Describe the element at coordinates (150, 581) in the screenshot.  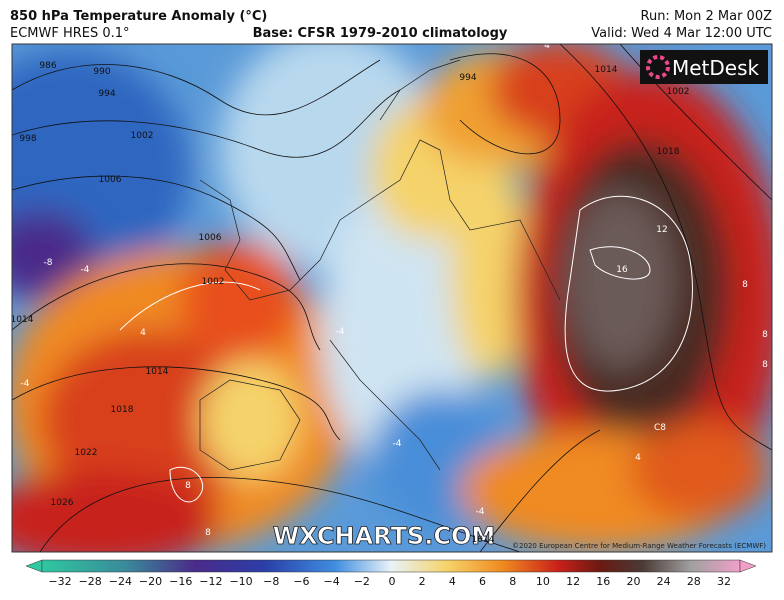
I see `colorbar-label: −20` at that location.